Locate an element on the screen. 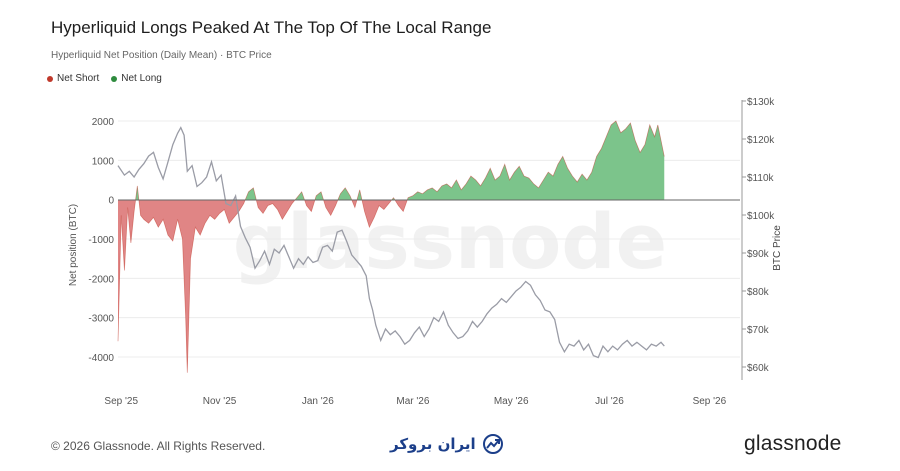 The width and height of the screenshot is (900, 471). x-tick-label: May '26 is located at coordinates (511, 401).